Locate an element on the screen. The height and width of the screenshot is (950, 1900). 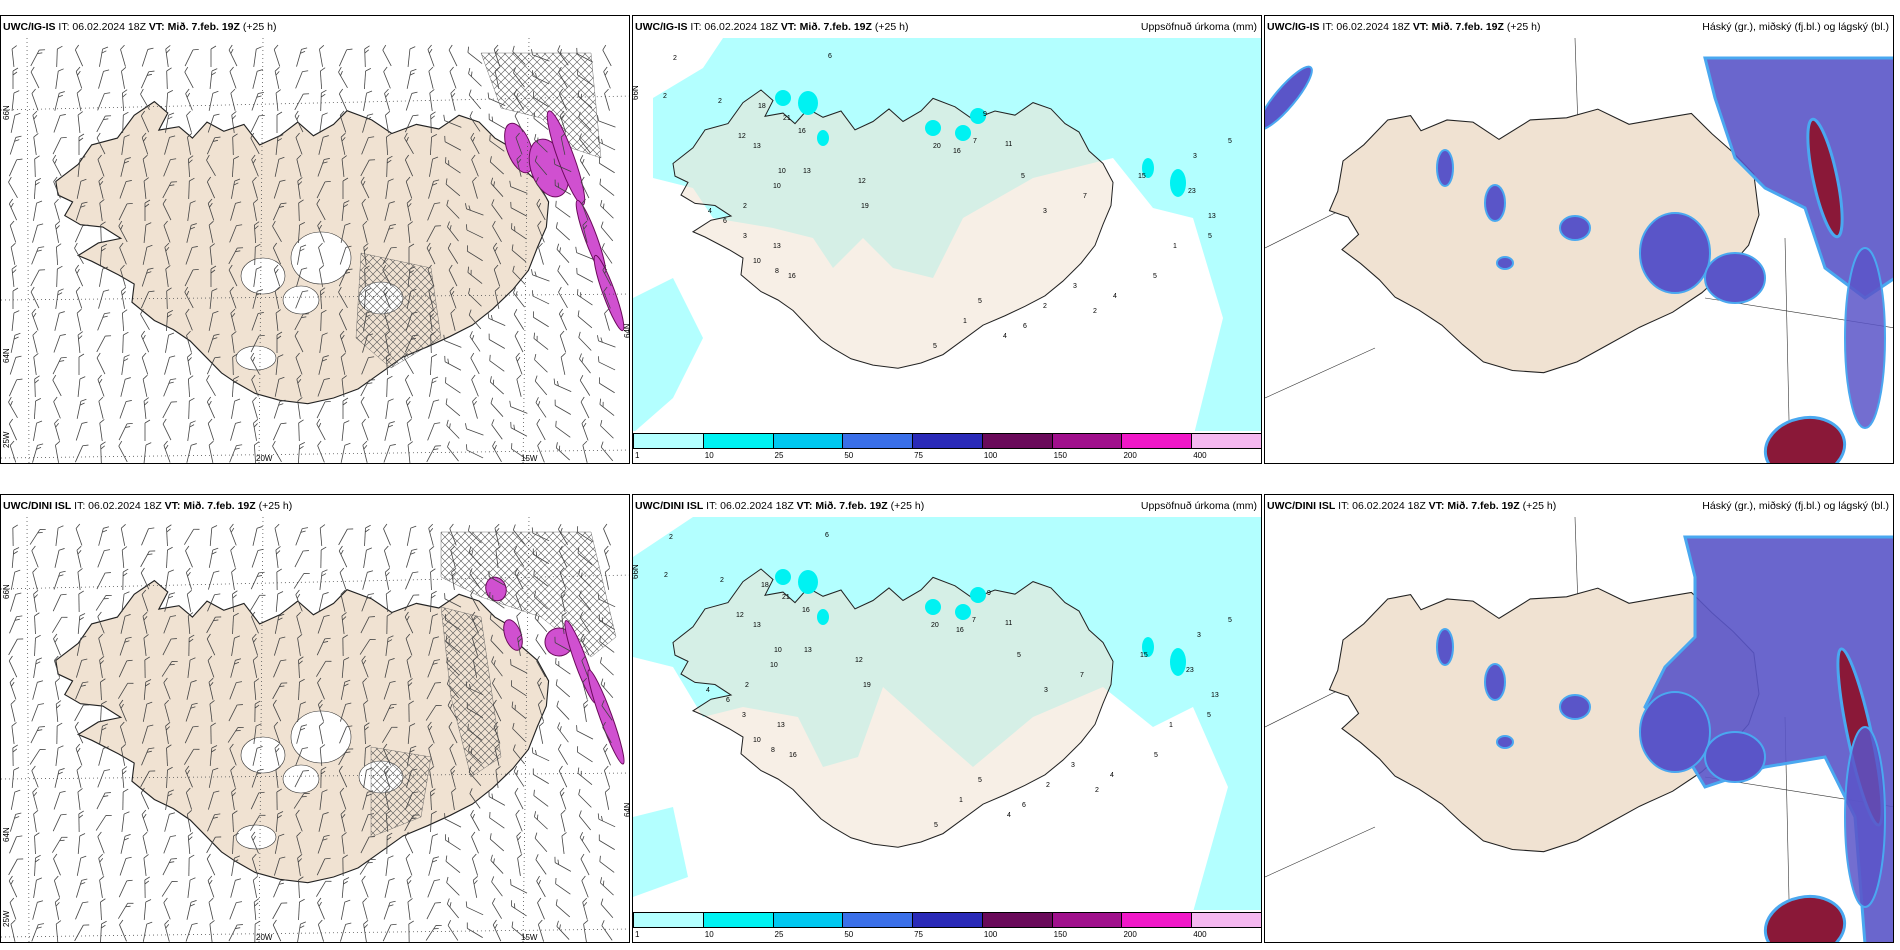
precip-amount-label: 2 is located at coordinates (745, 206).